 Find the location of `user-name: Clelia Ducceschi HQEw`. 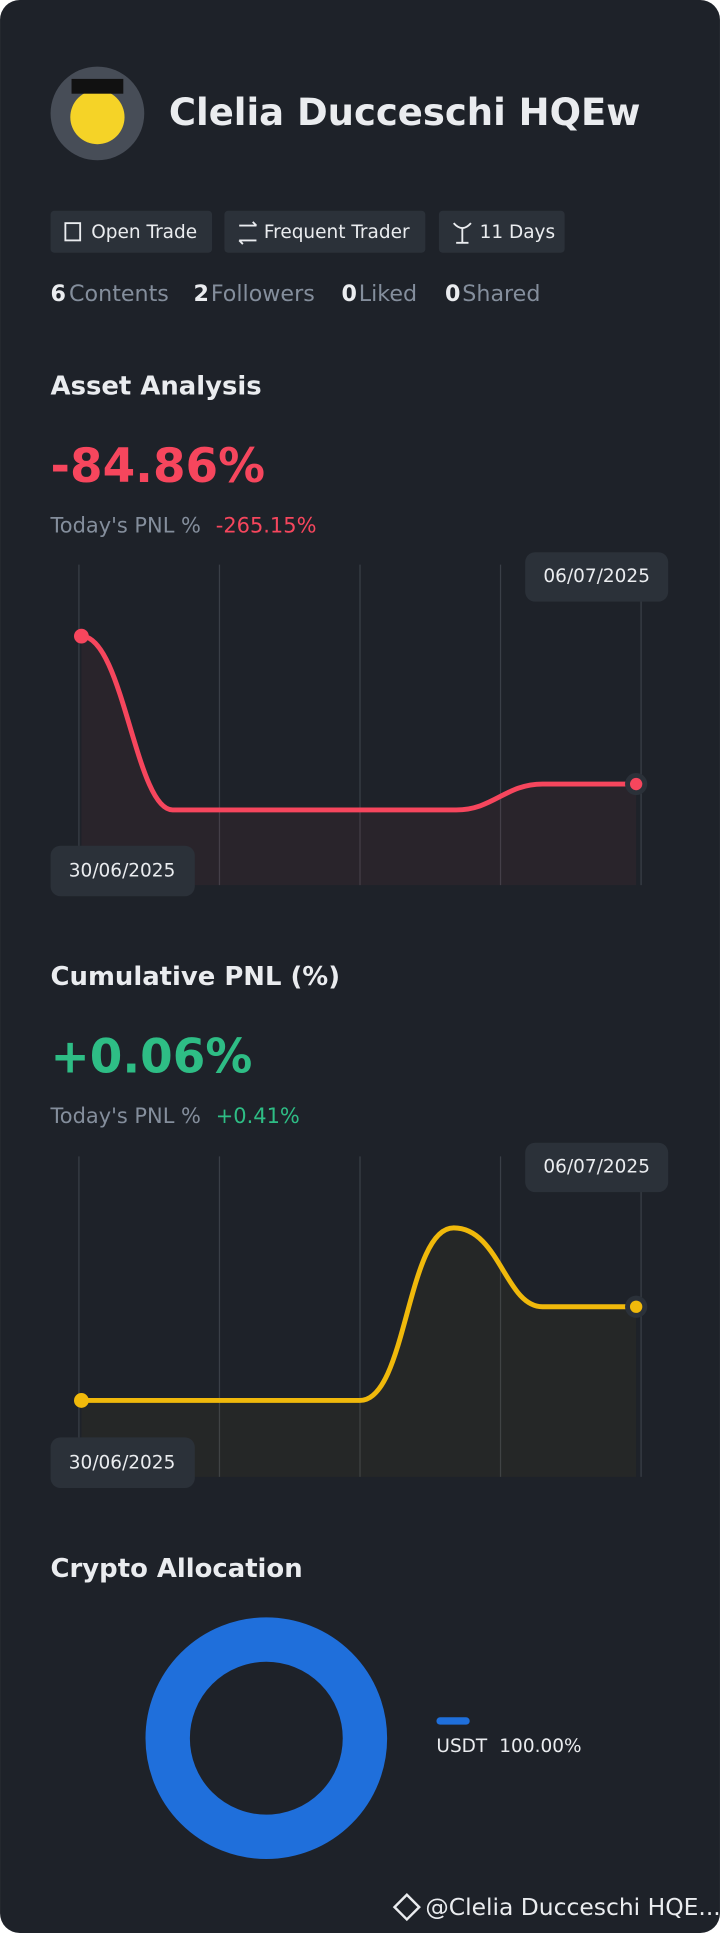

user-name: Clelia Ducceschi HQEw is located at coordinates (405, 112).